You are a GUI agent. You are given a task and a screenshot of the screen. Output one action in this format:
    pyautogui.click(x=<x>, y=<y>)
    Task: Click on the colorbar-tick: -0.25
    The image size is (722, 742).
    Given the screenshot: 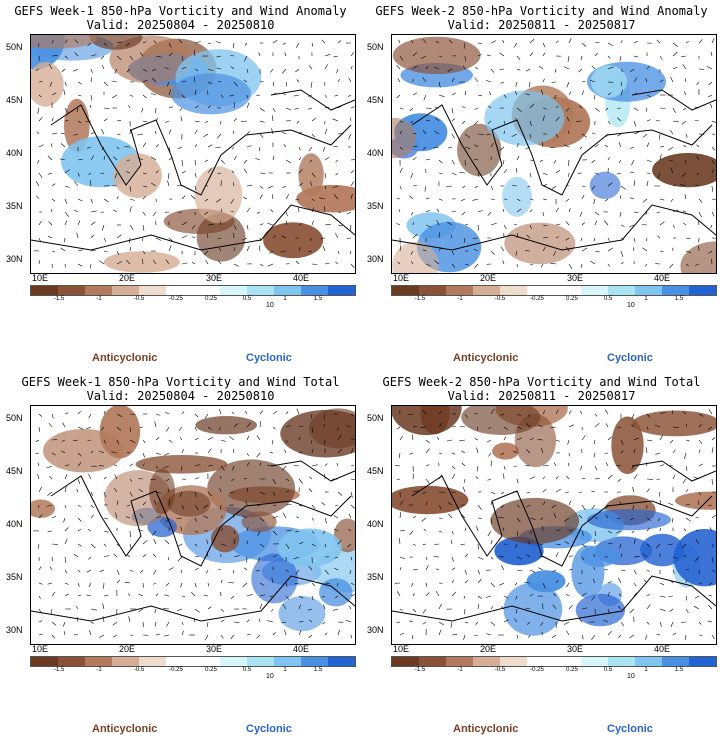 What is the action you would take?
    pyautogui.click(x=537, y=299)
    